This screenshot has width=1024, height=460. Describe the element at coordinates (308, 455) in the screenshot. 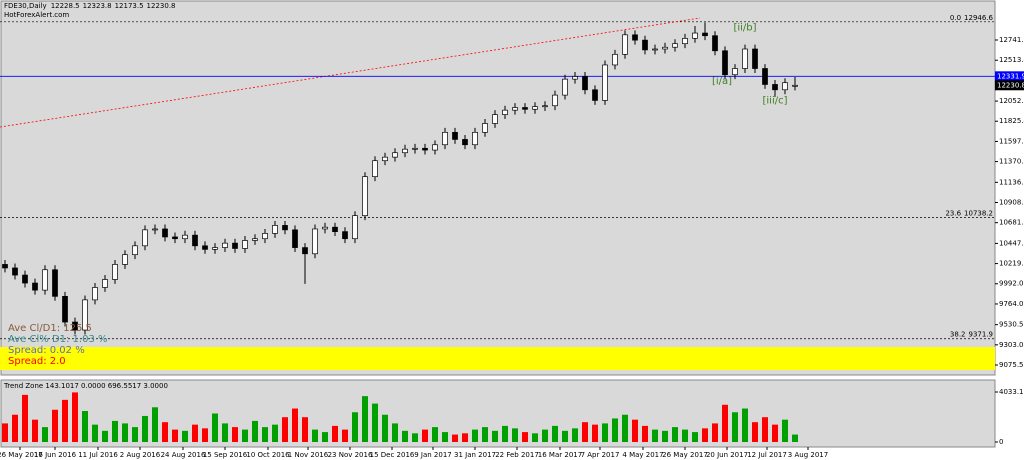

I see `x-tick-label: 1 Nov 2016` at that location.